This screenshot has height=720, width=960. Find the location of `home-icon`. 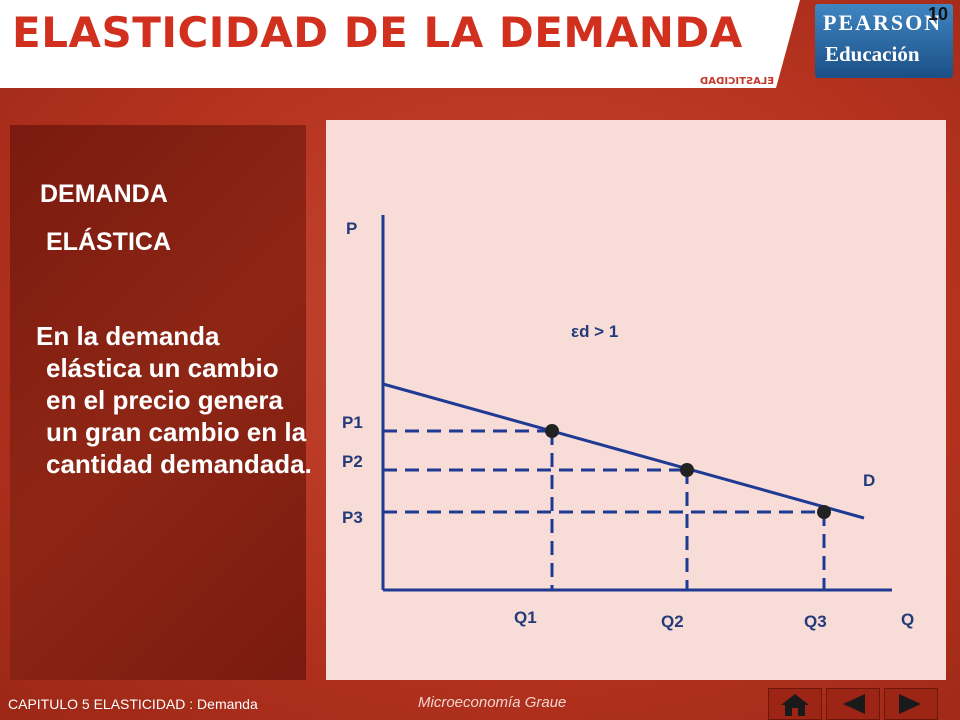

home-icon is located at coordinates (795, 705).